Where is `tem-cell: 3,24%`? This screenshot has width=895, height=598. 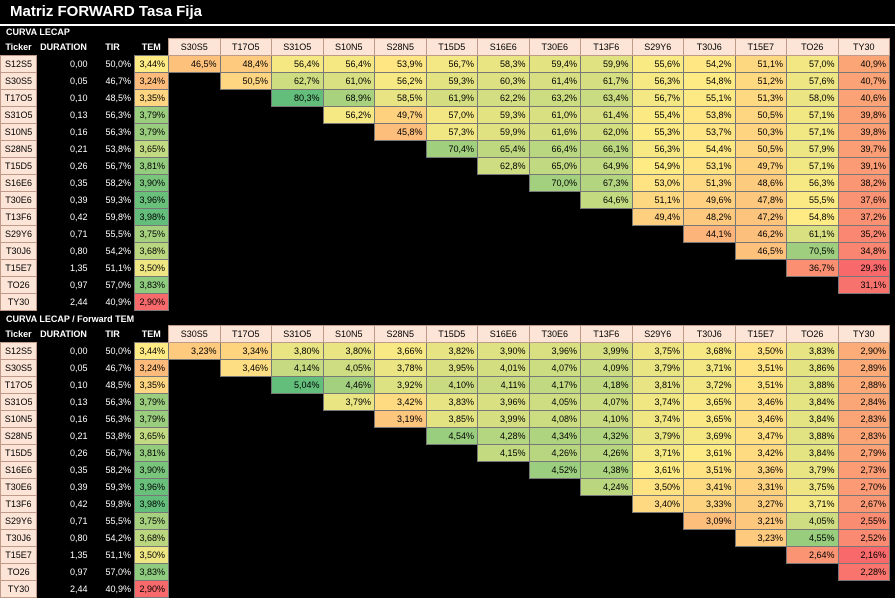 tem-cell: 3,24% is located at coordinates (151, 81).